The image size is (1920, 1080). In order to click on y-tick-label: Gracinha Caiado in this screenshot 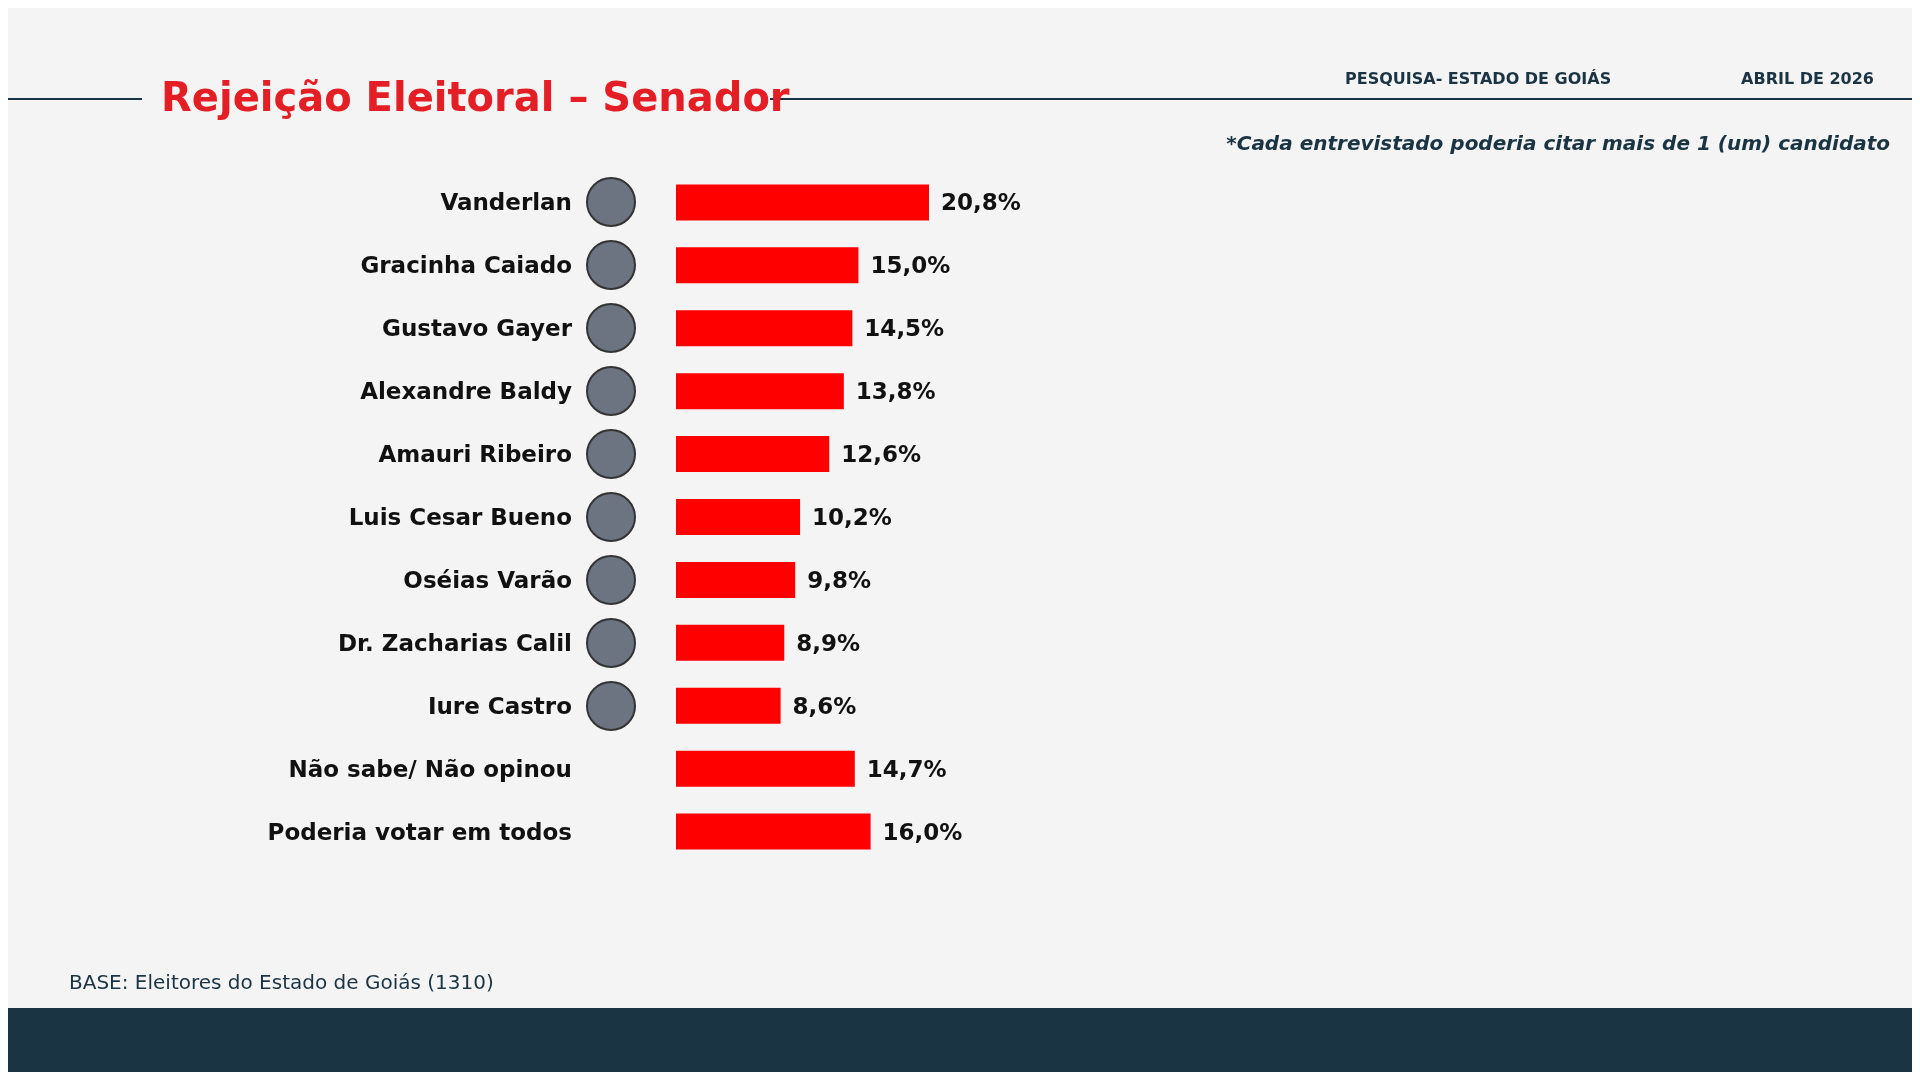, I will do `click(466, 265)`.